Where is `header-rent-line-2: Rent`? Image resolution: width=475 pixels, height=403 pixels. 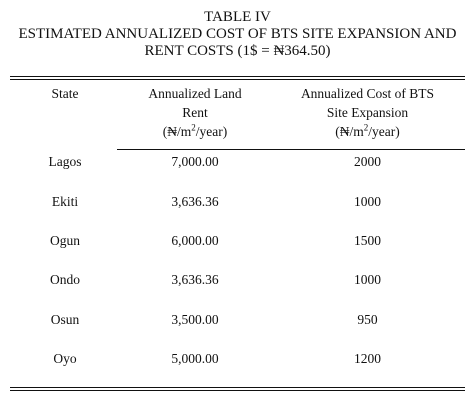 header-rent-line-2: Rent is located at coordinates (195, 112).